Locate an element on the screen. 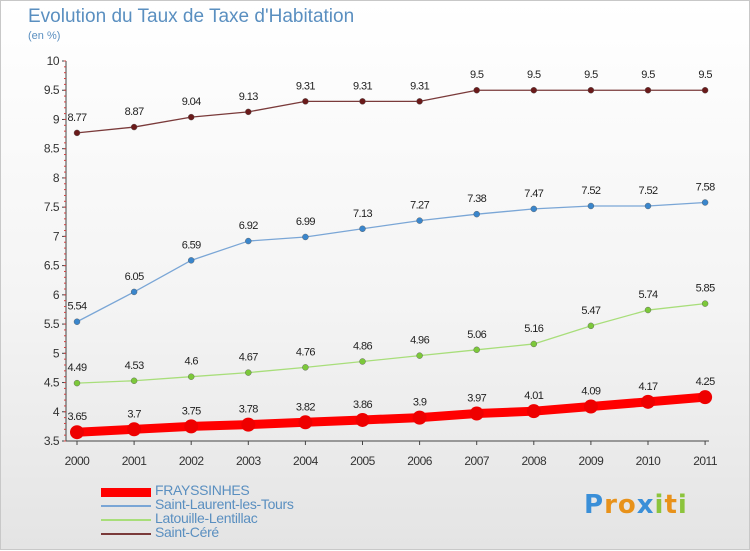  y-tick-label: 8.5 is located at coordinates (52, 149).